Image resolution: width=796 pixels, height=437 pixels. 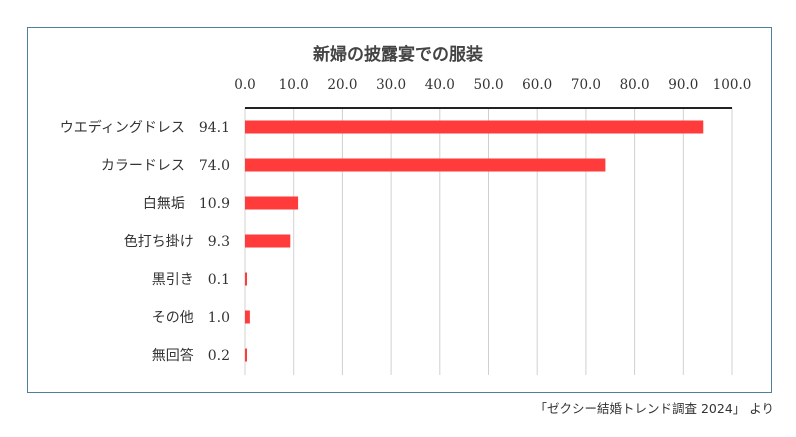 What do you see at coordinates (294, 85) in the screenshot?
I see `x-tick-label: 10.0` at bounding box center [294, 85].